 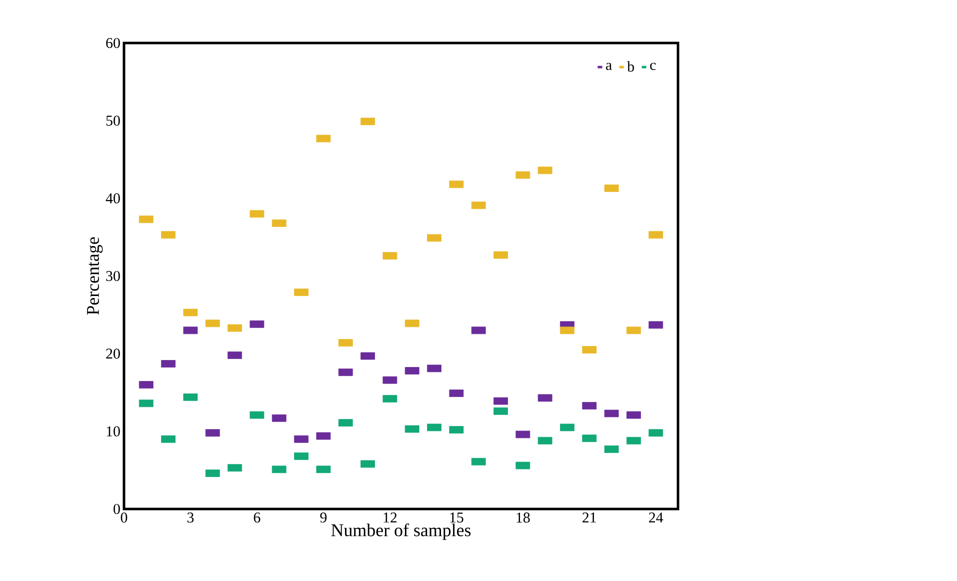 What do you see at coordinates (95, 276) in the screenshot?
I see `y-axis-title: Percentage` at bounding box center [95, 276].